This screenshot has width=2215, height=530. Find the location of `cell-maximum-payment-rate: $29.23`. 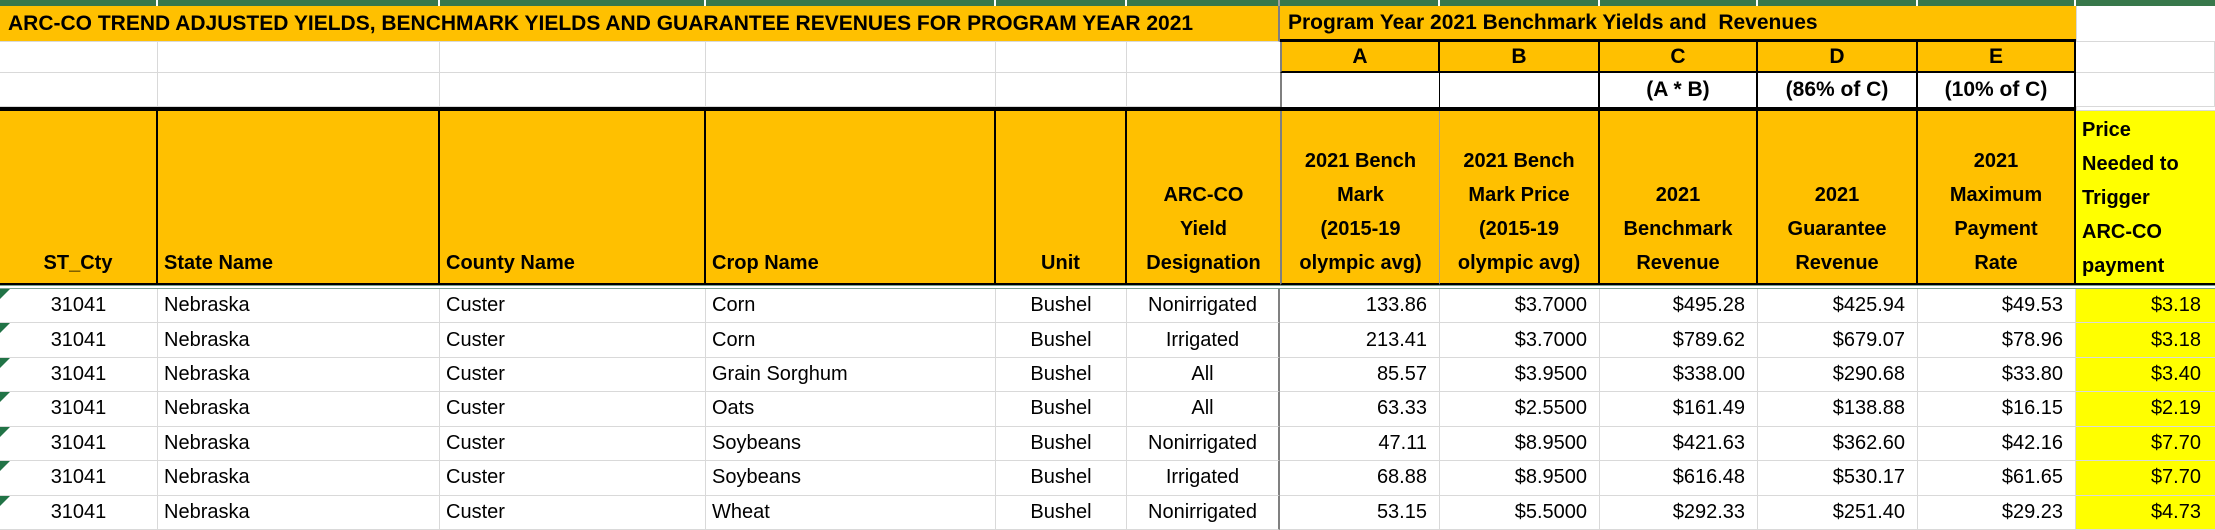

cell-maximum-payment-rate: $29.23 is located at coordinates (1997, 512).